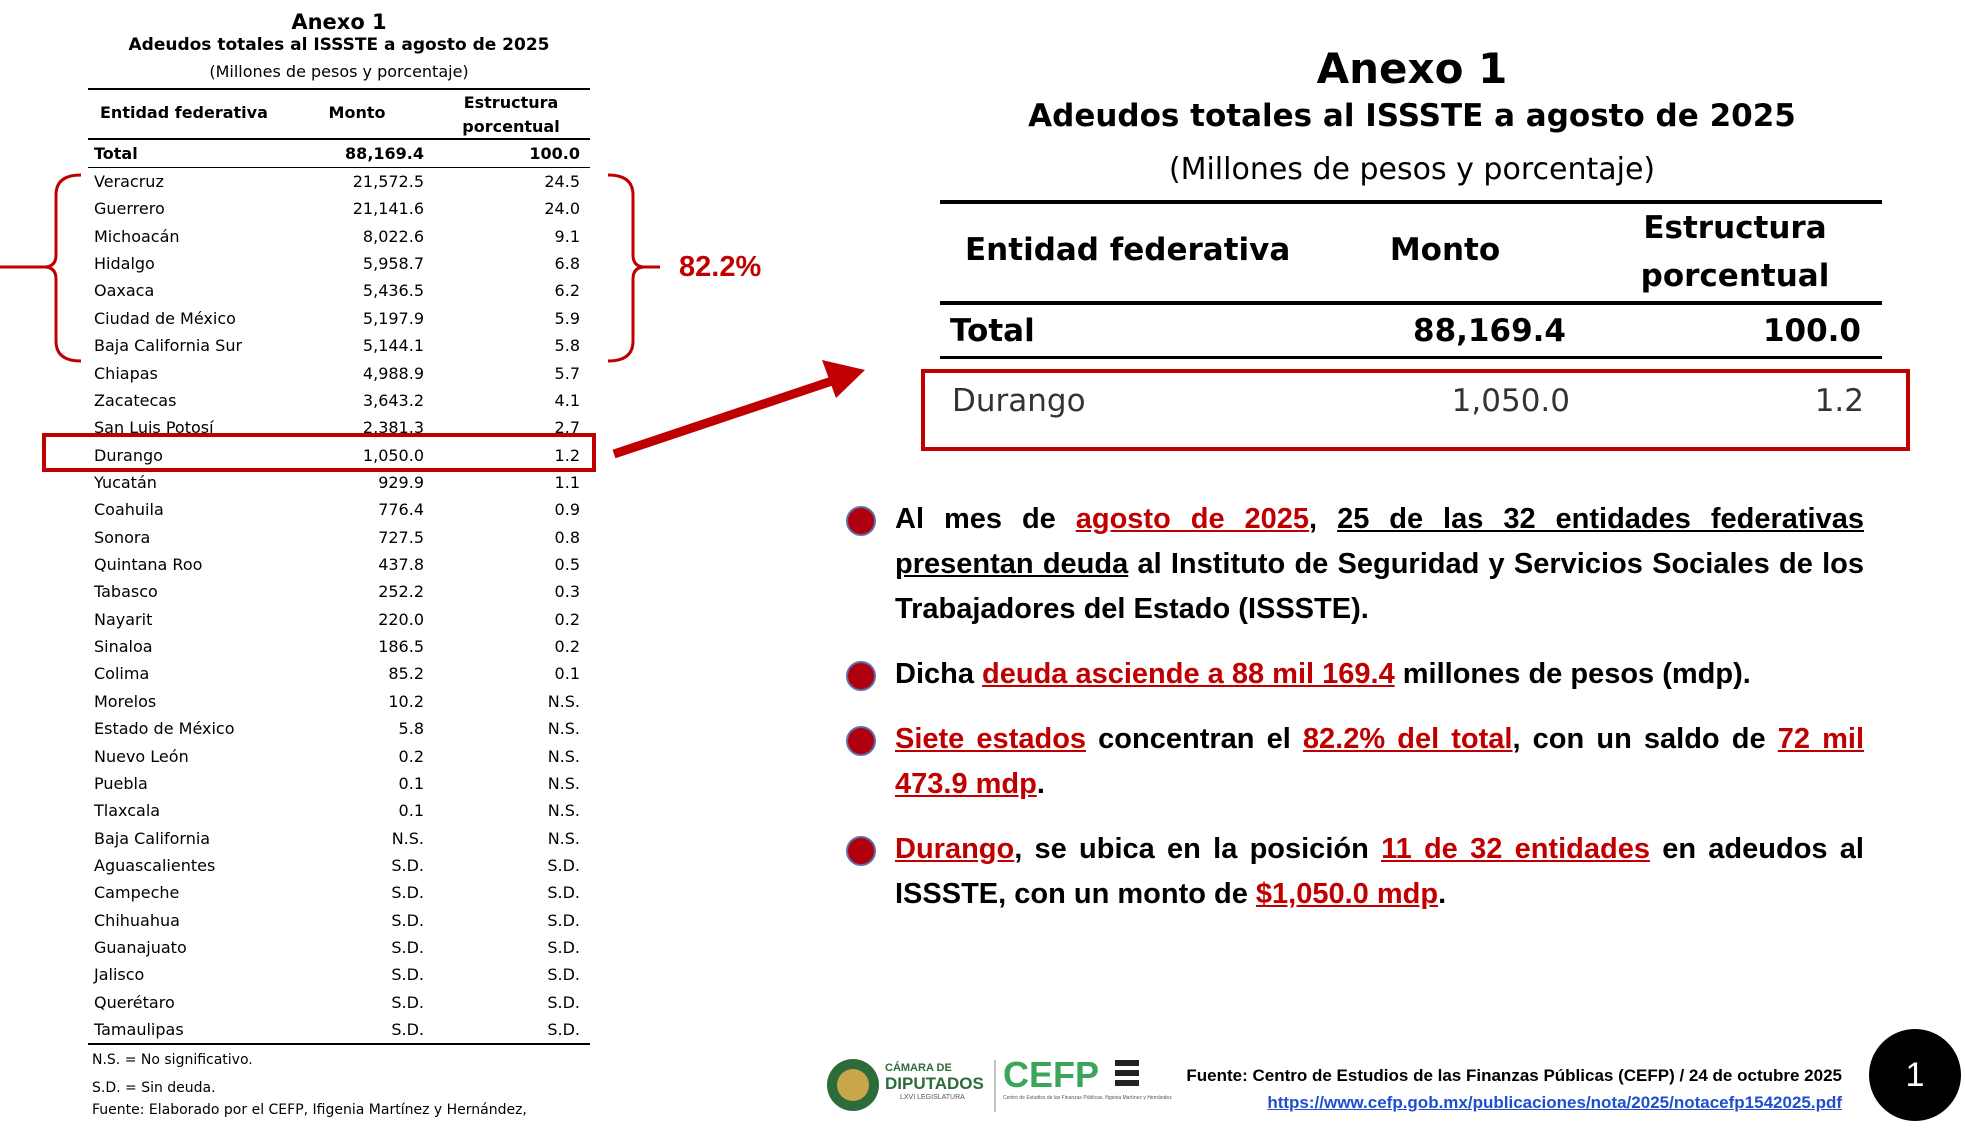  Describe the element at coordinates (1040, 784) in the screenshot. I see `text-segment: .` at that location.